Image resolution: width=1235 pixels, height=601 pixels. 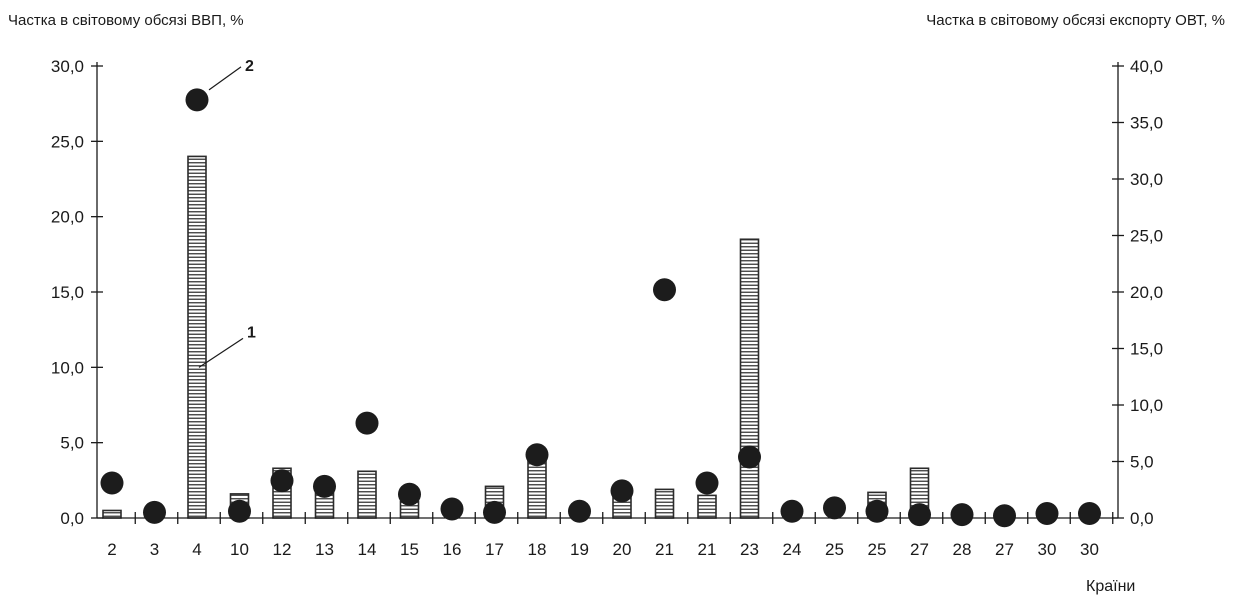 What do you see at coordinates (707, 549) in the screenshot?
I see `x-tick-label-14: 21` at bounding box center [707, 549].